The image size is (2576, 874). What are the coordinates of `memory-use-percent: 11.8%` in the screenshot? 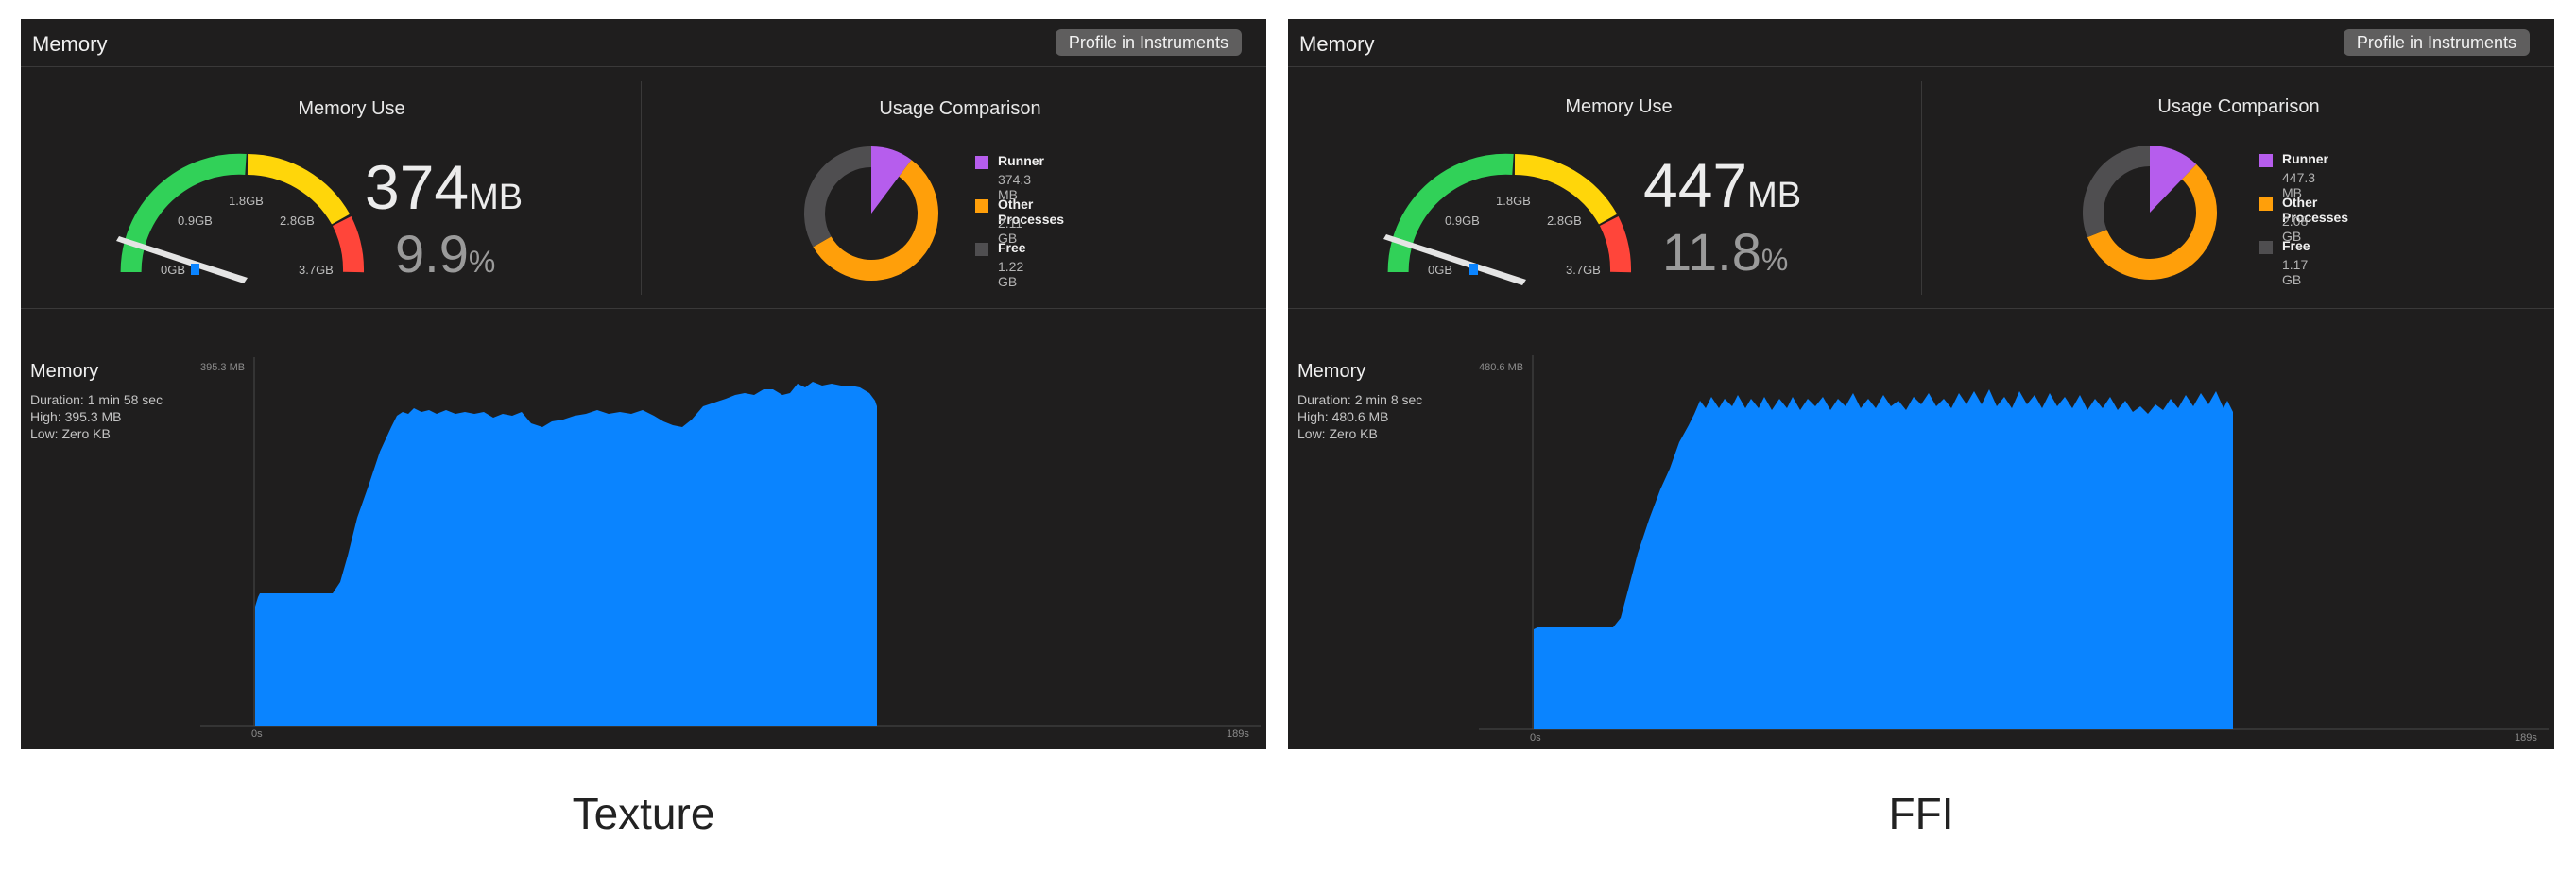 It's located at (1725, 252).